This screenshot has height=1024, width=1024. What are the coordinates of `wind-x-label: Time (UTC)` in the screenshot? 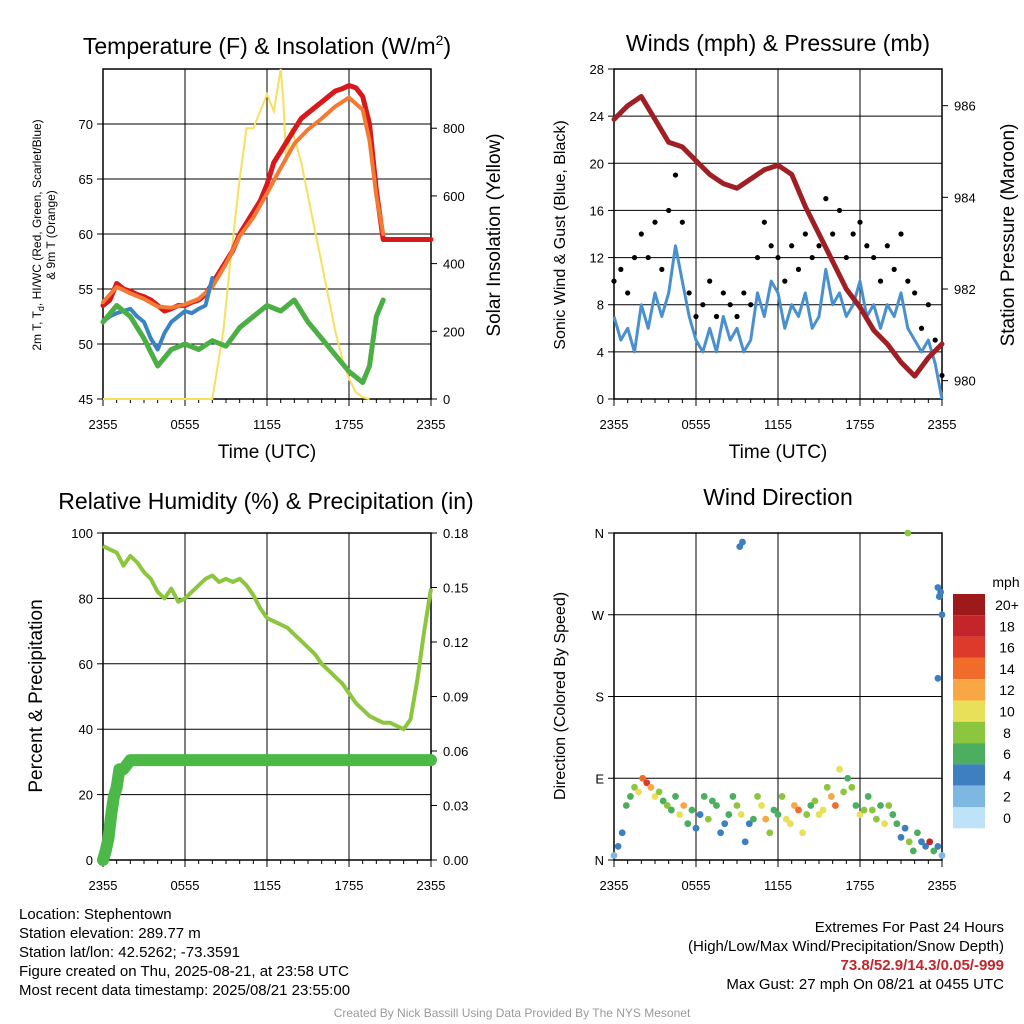 It's located at (778, 452).